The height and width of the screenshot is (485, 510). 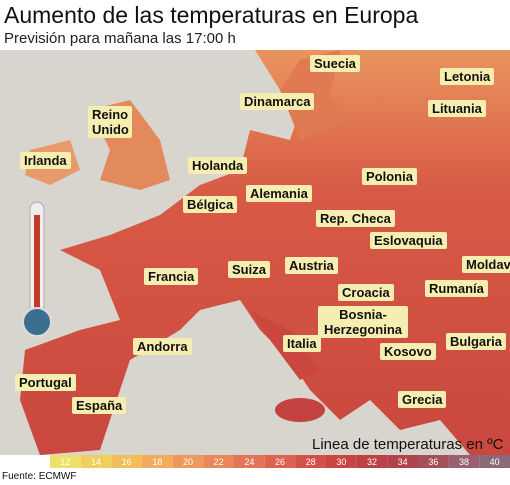 I want to click on legend-tick: 14, so click(x=96, y=462).